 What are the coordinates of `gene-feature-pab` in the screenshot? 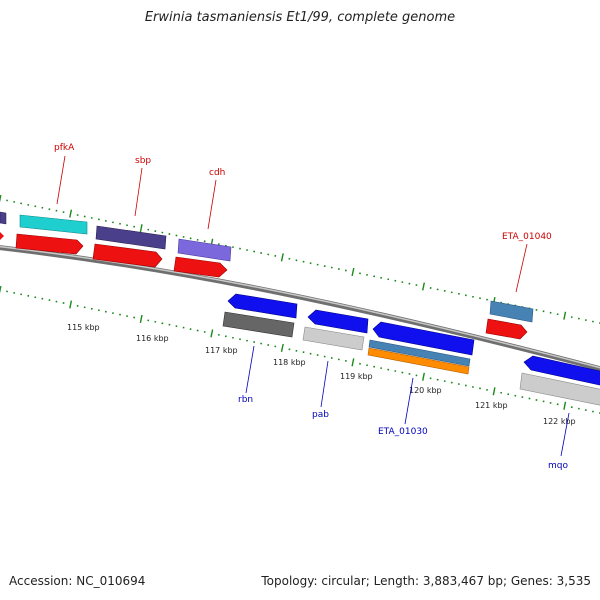 It's located at (333, 338).